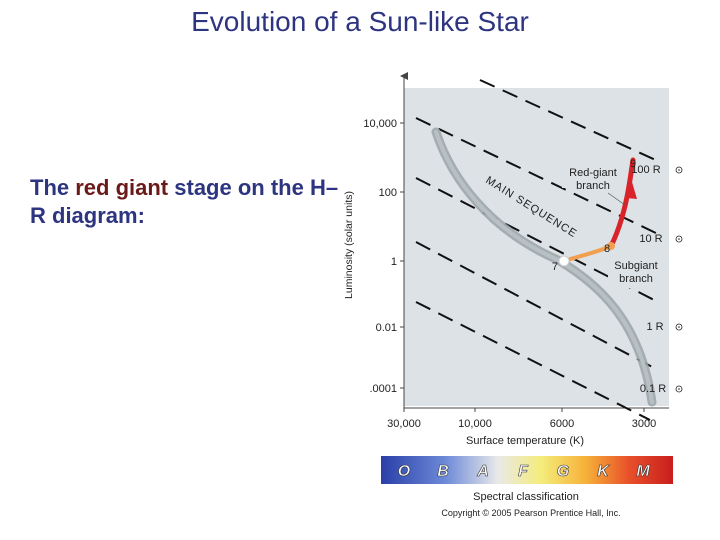 The height and width of the screenshot is (540, 720). Describe the element at coordinates (654, 327) in the screenshot. I see `svg-text: 1 R` at that location.